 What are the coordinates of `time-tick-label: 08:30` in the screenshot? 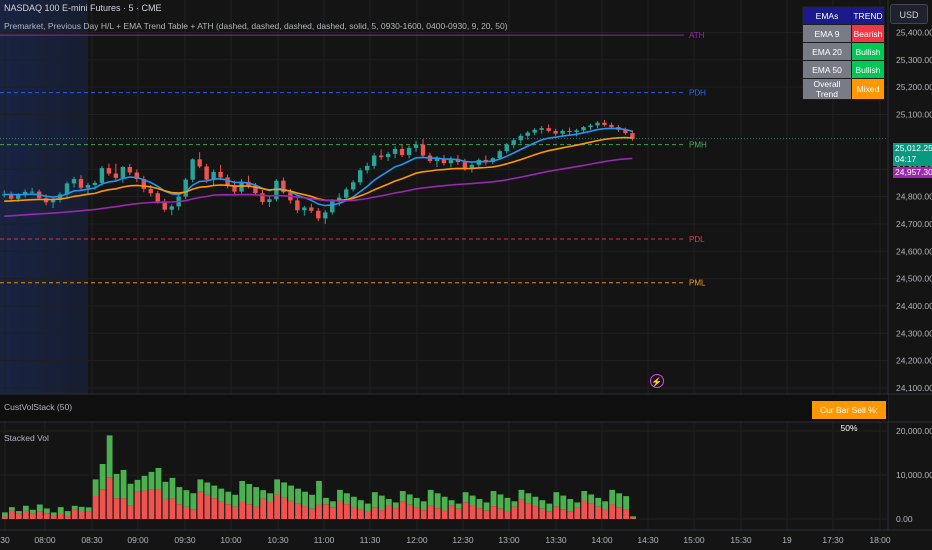 It's located at (92, 540).